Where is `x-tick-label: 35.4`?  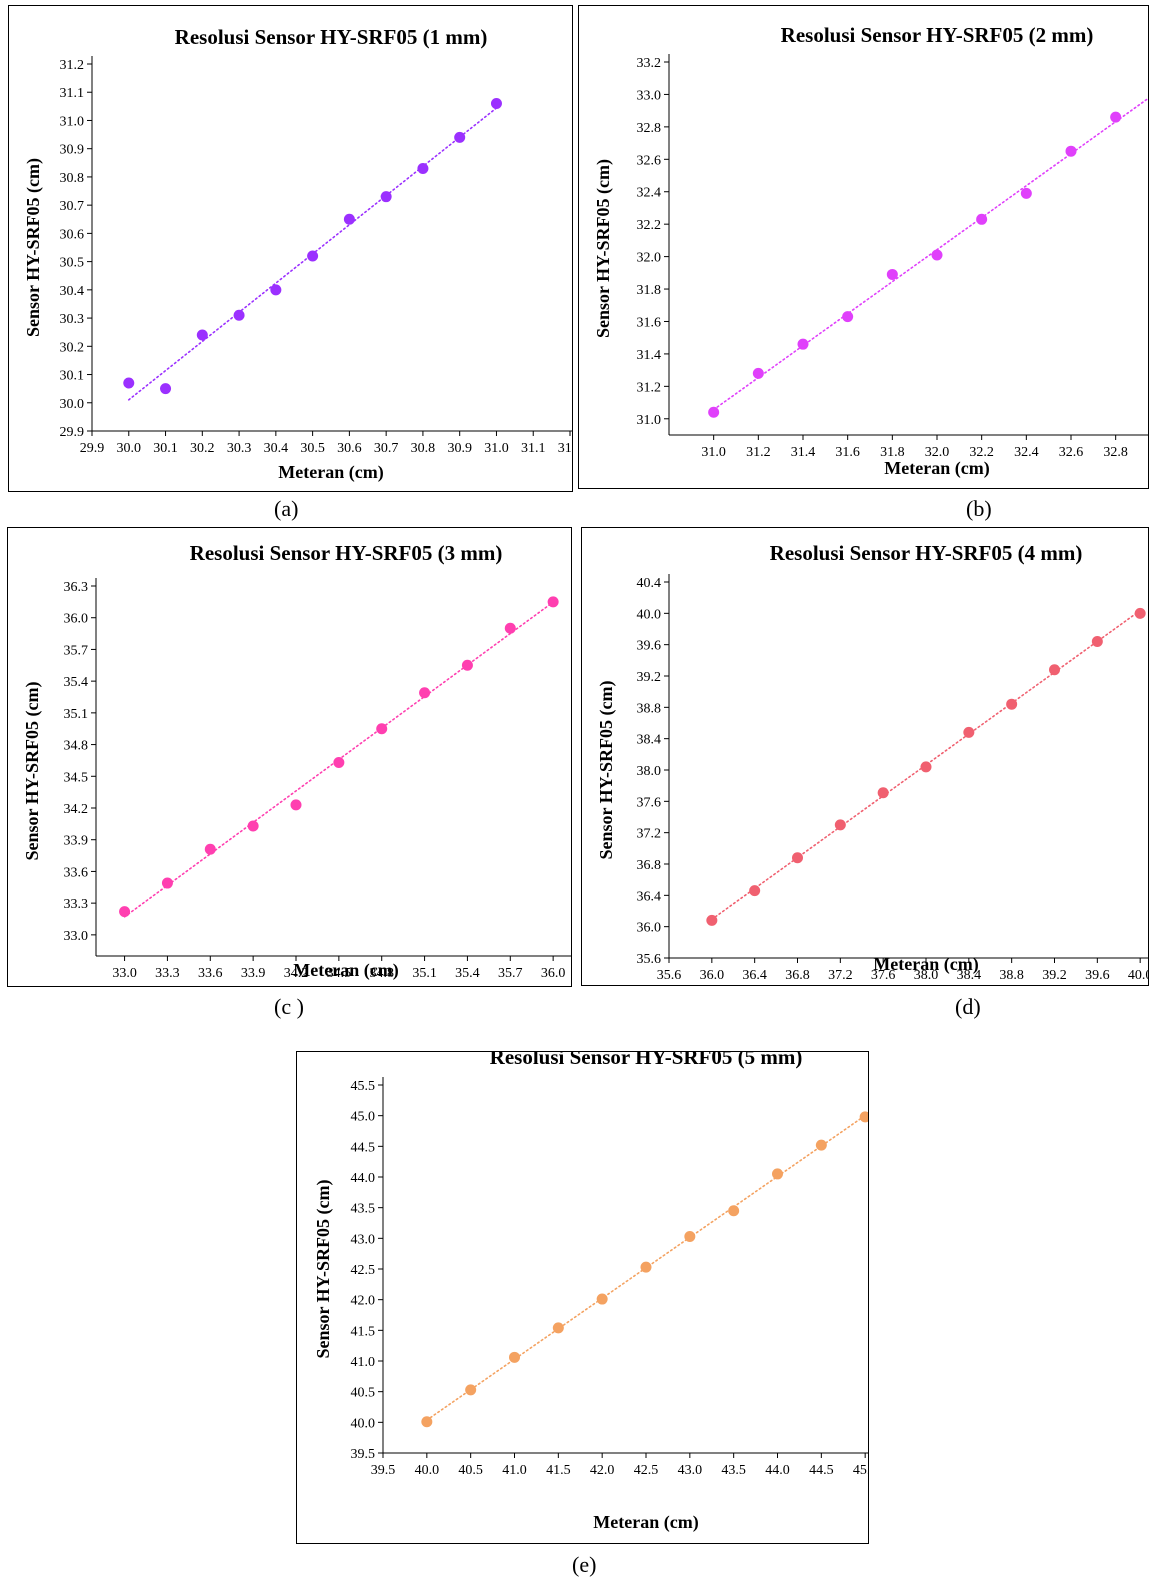 x-tick-label: 35.4 is located at coordinates (467, 973).